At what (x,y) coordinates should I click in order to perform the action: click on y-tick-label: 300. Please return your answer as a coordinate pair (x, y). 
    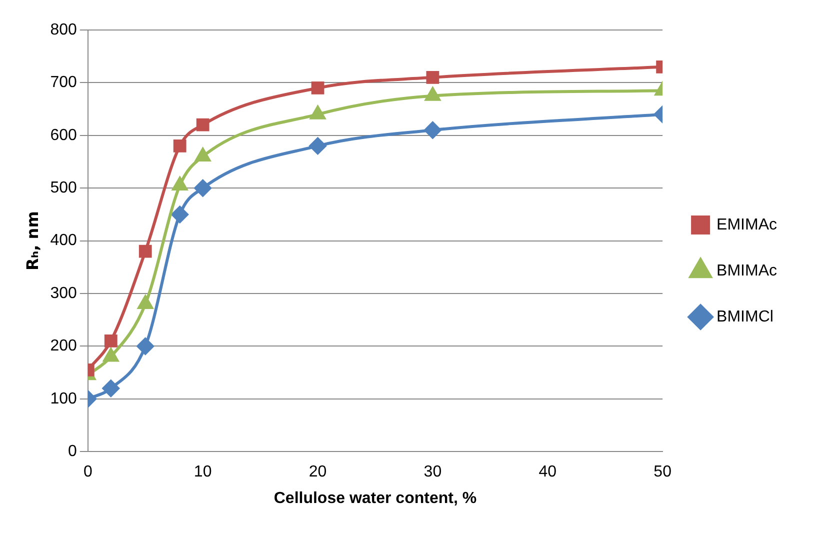
    Looking at the image, I should click on (63, 293).